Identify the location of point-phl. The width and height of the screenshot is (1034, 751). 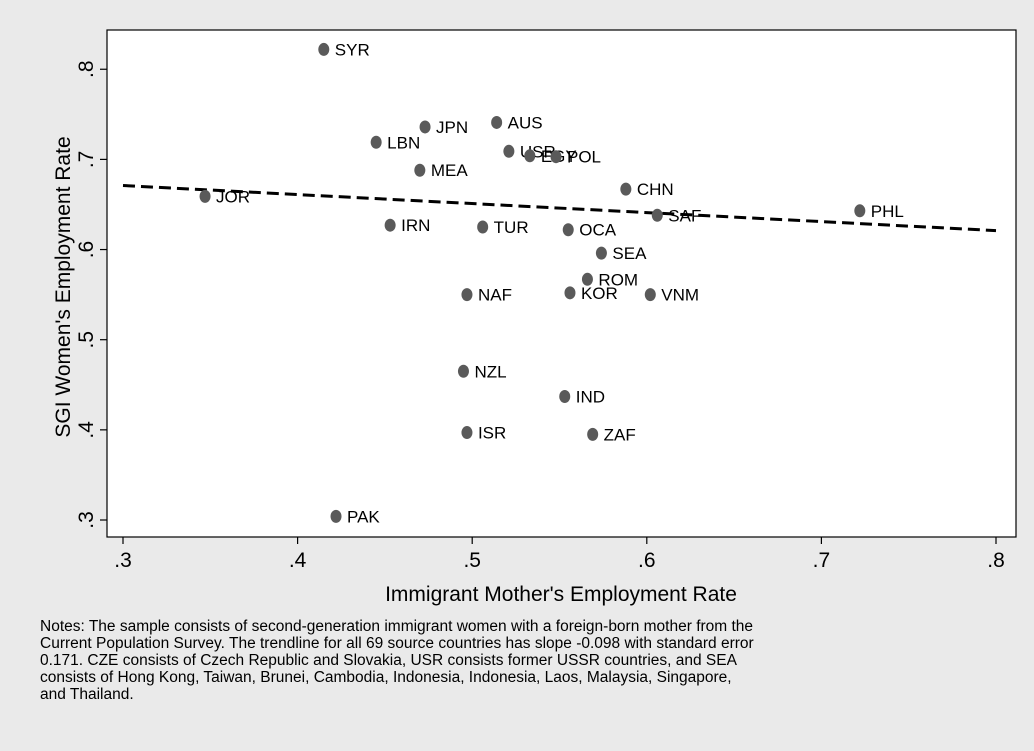
(860, 211).